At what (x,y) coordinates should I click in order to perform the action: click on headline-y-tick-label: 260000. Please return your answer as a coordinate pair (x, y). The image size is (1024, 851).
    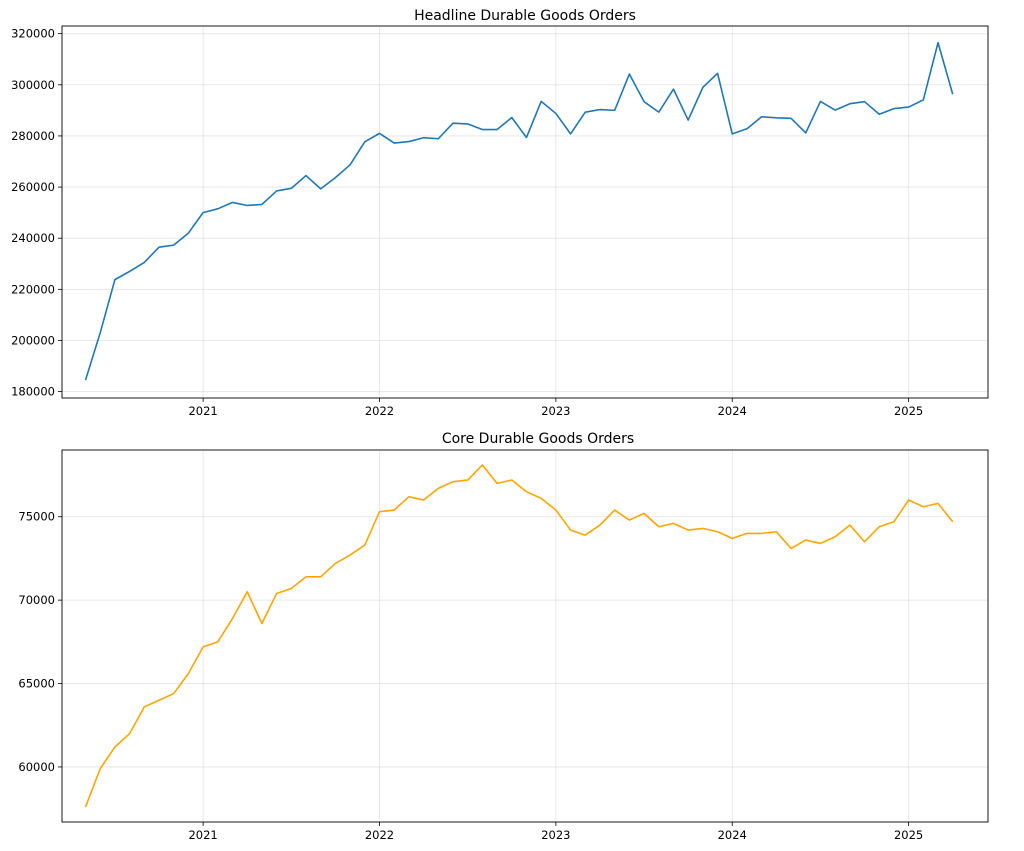
    Looking at the image, I should click on (33, 187).